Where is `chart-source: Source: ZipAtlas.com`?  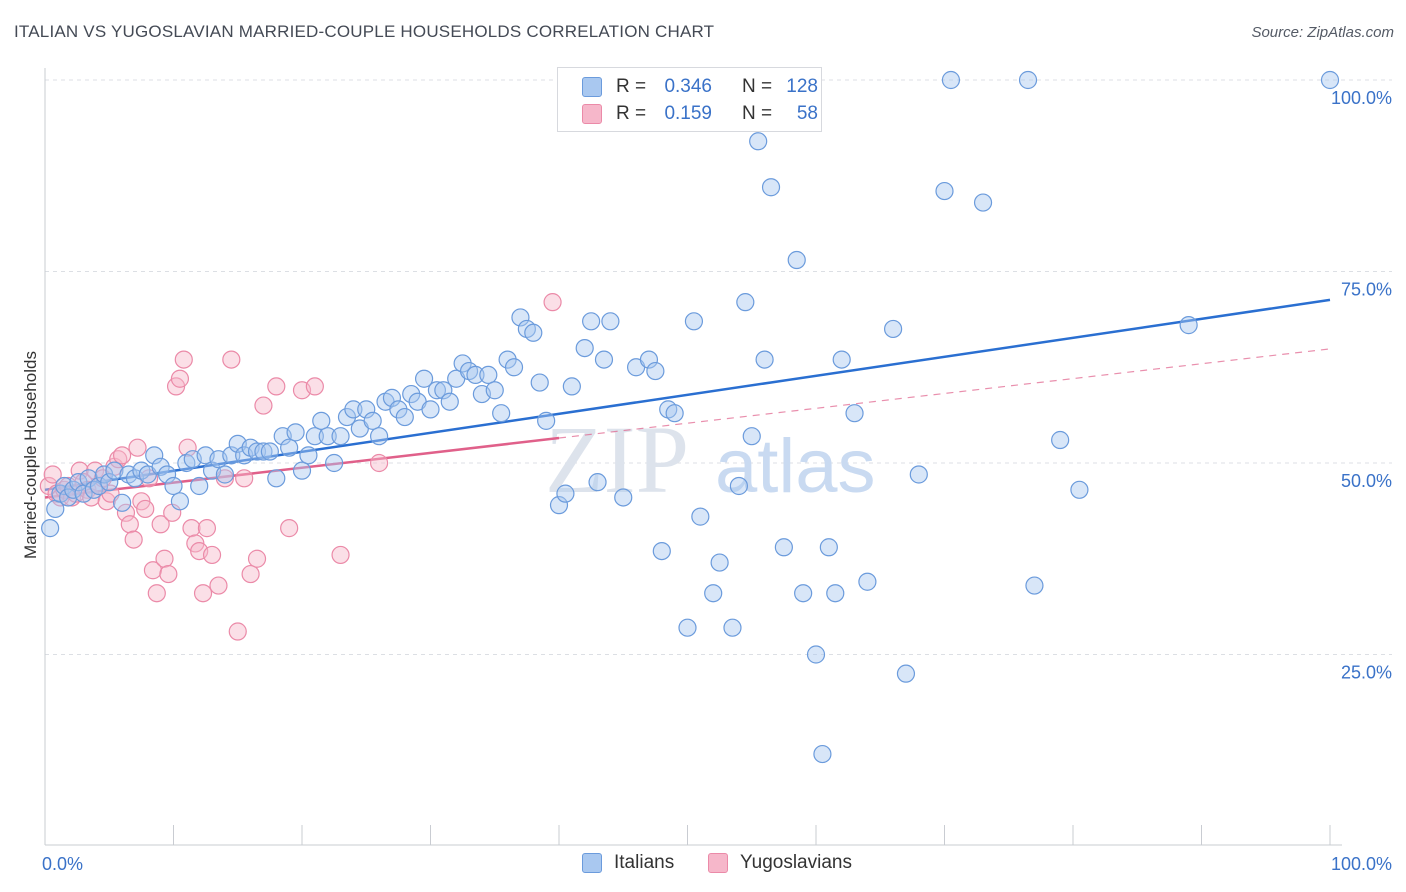
chart-source: Source: ZipAtlas.com is located at coordinates (1322, 32).